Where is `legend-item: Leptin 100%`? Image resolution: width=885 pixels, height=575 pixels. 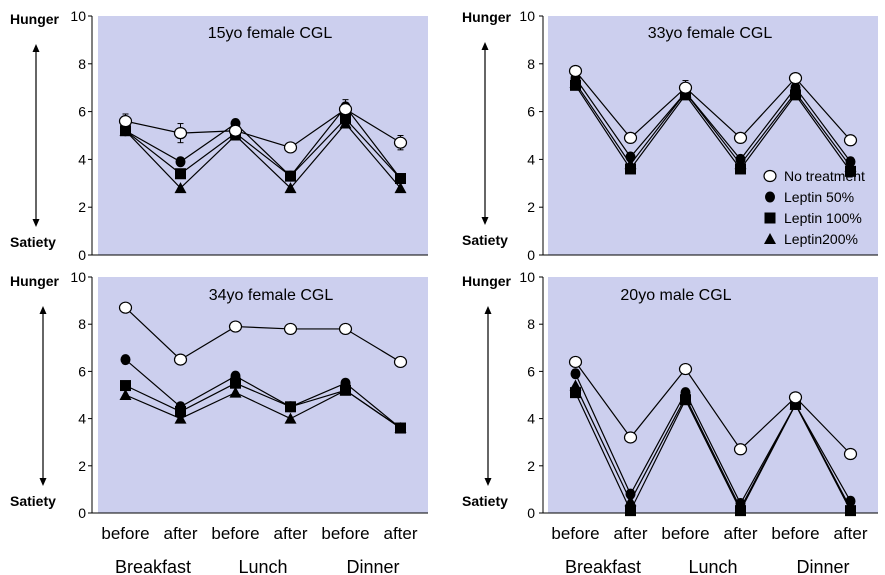 legend-item: Leptin 100% is located at coordinates (813, 218).